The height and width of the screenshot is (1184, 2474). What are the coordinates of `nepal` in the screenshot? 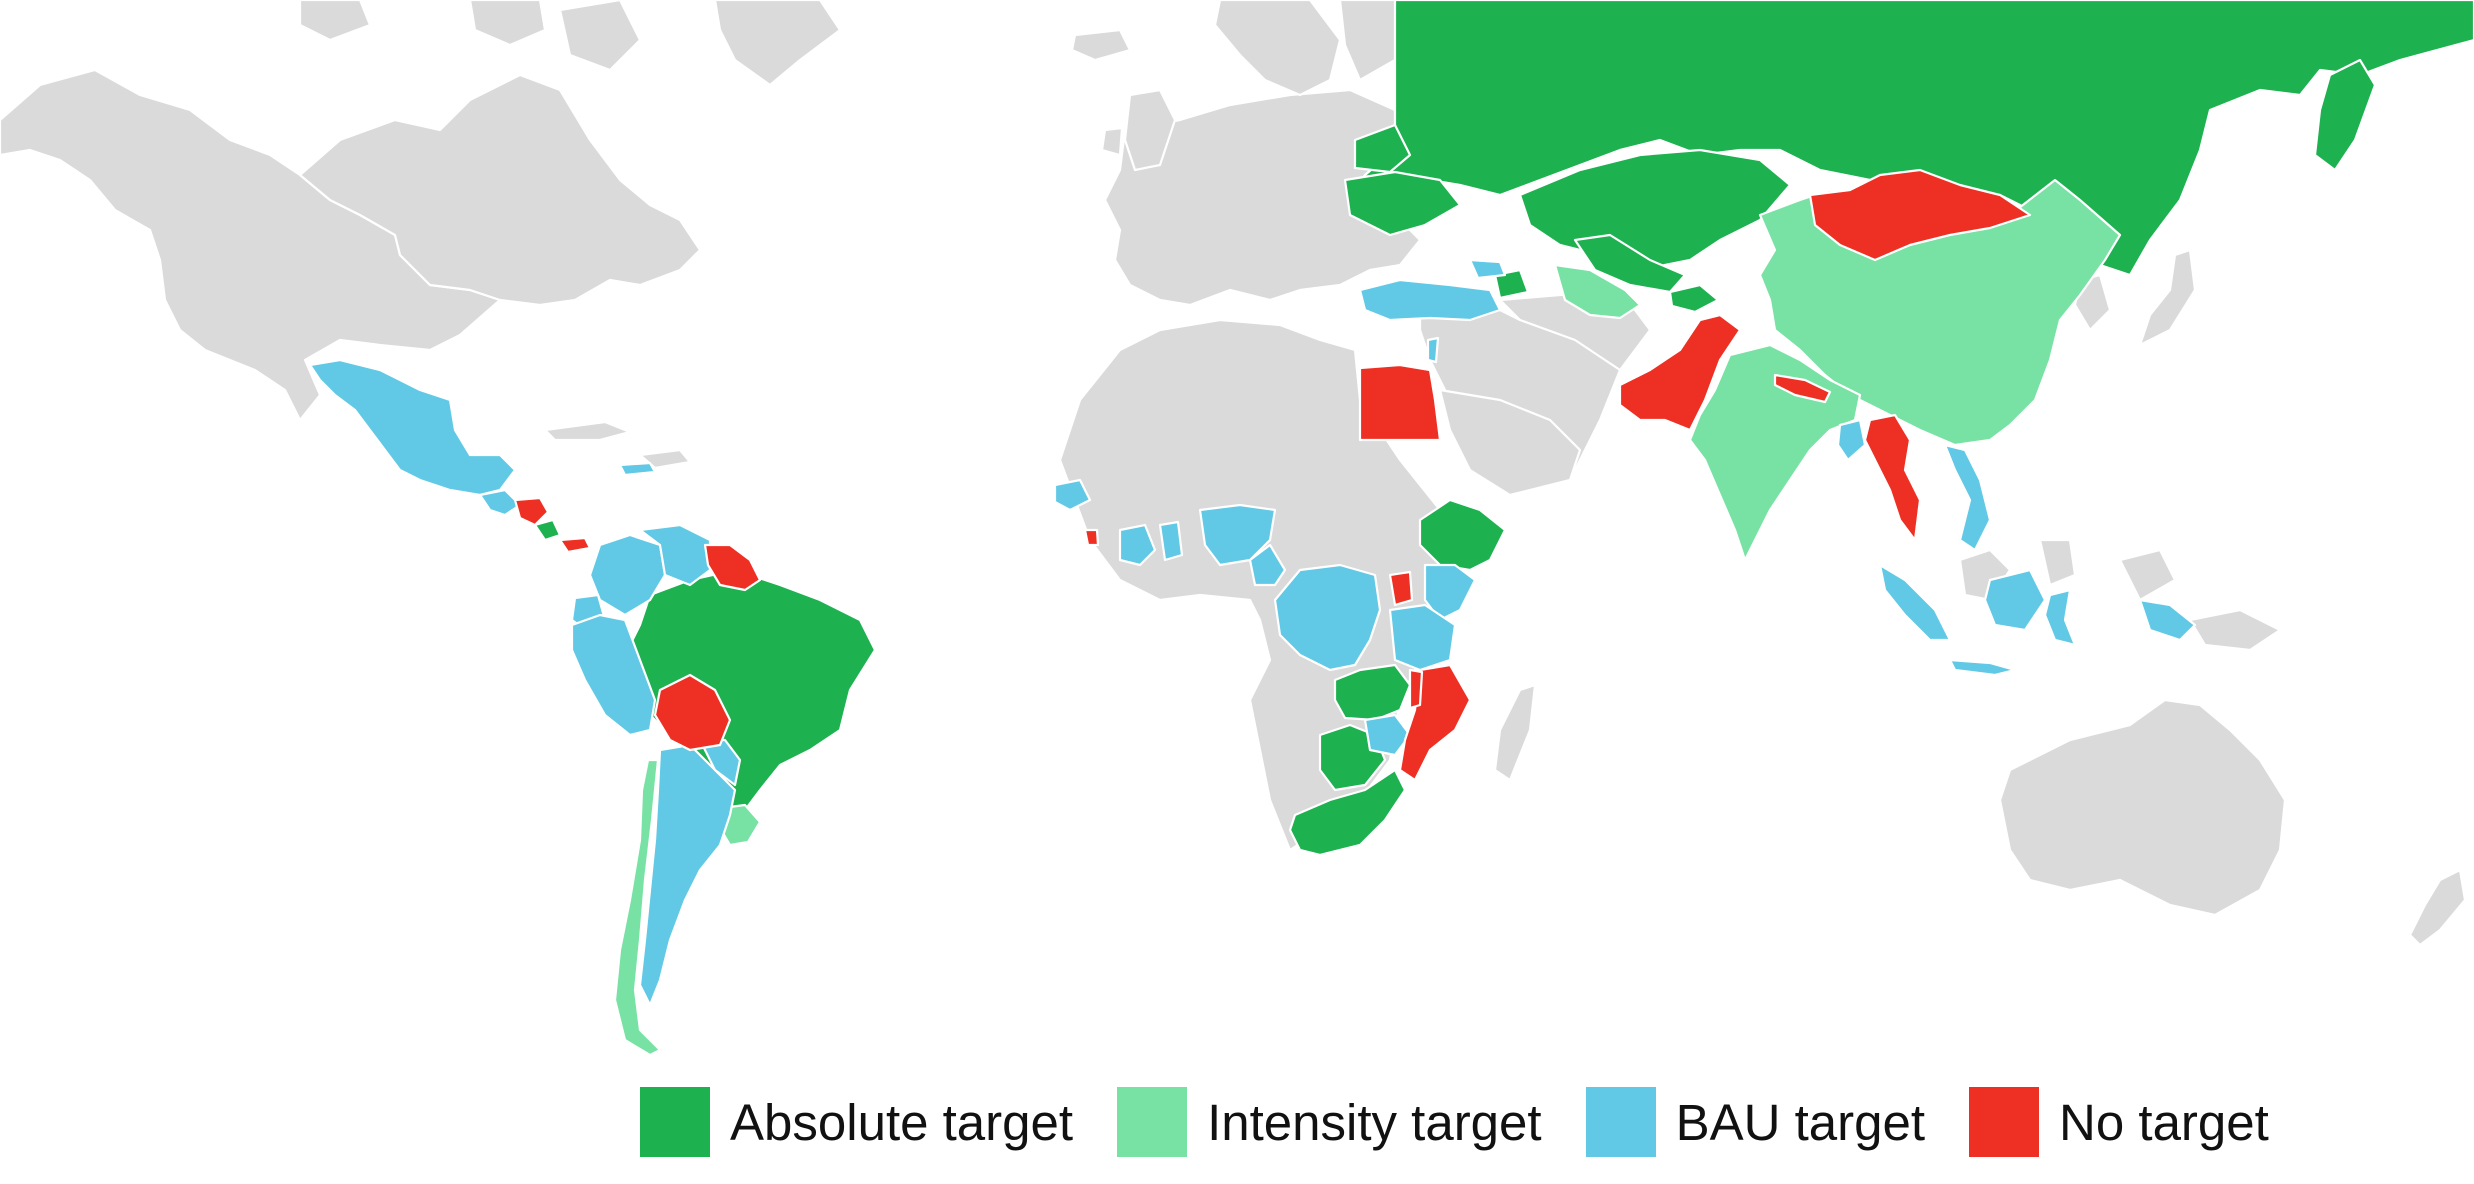 It's located at (1802, 388).